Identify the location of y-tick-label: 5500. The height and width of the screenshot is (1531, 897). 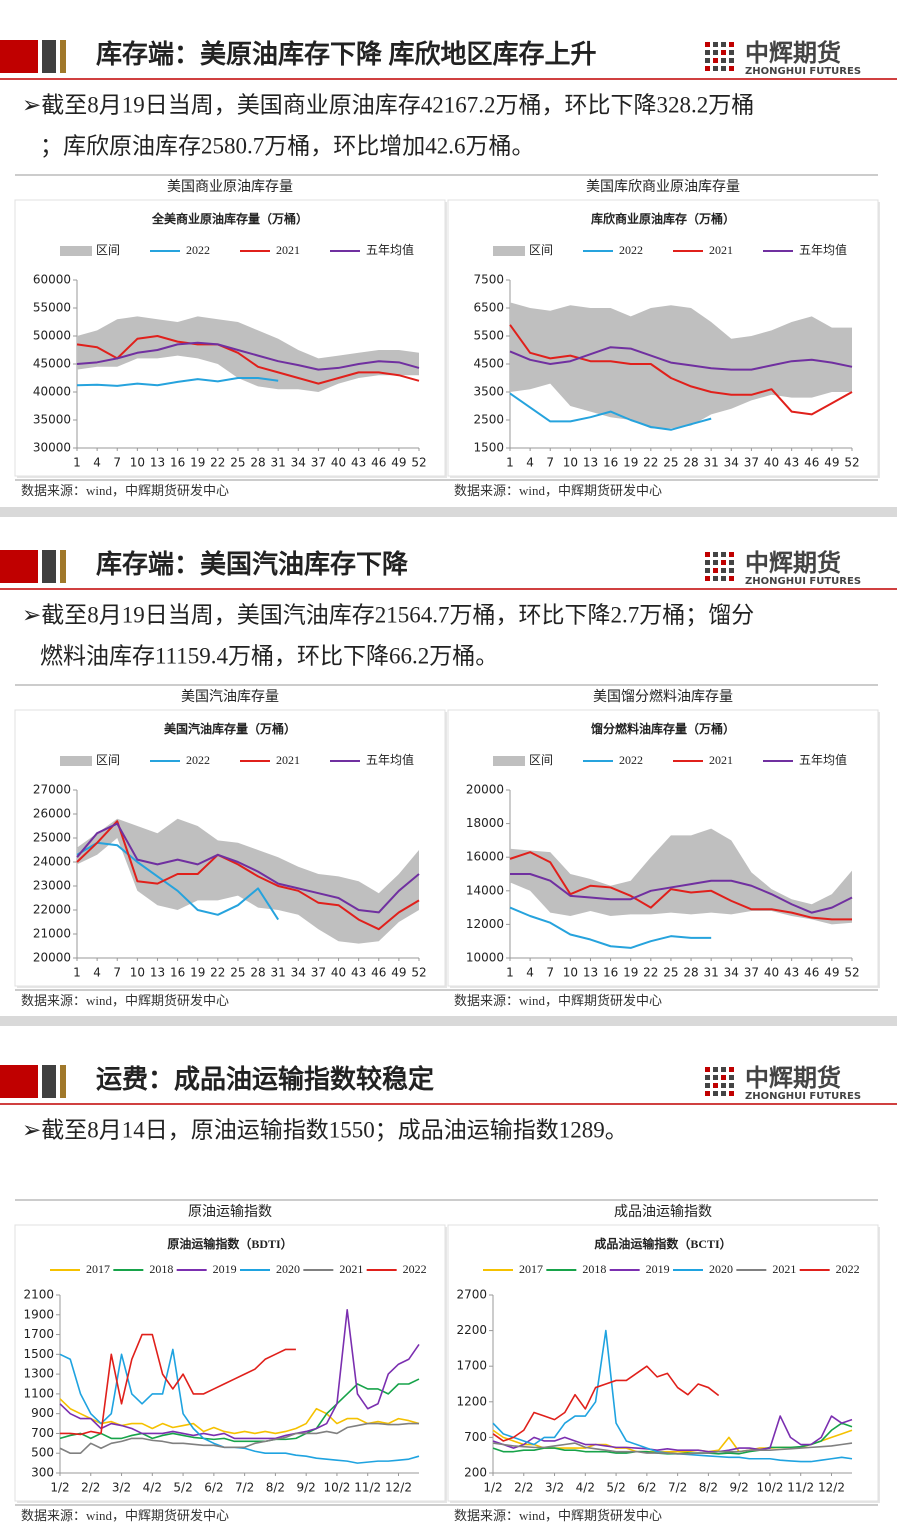
(488, 336).